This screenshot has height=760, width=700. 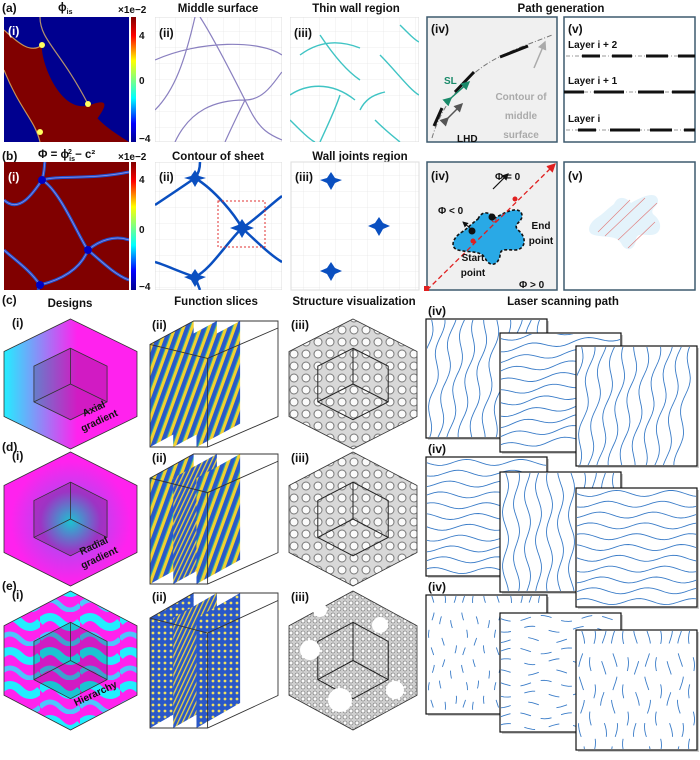 What do you see at coordinates (451, 211) in the screenshot?
I see `phi-negative-label: Φ < 0` at bounding box center [451, 211].